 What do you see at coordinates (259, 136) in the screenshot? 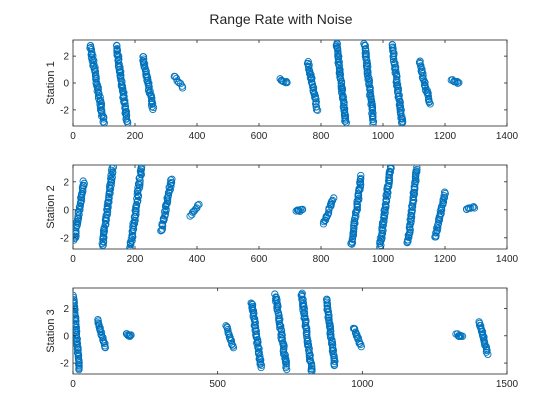
I see `x-tick-label: 600` at bounding box center [259, 136].